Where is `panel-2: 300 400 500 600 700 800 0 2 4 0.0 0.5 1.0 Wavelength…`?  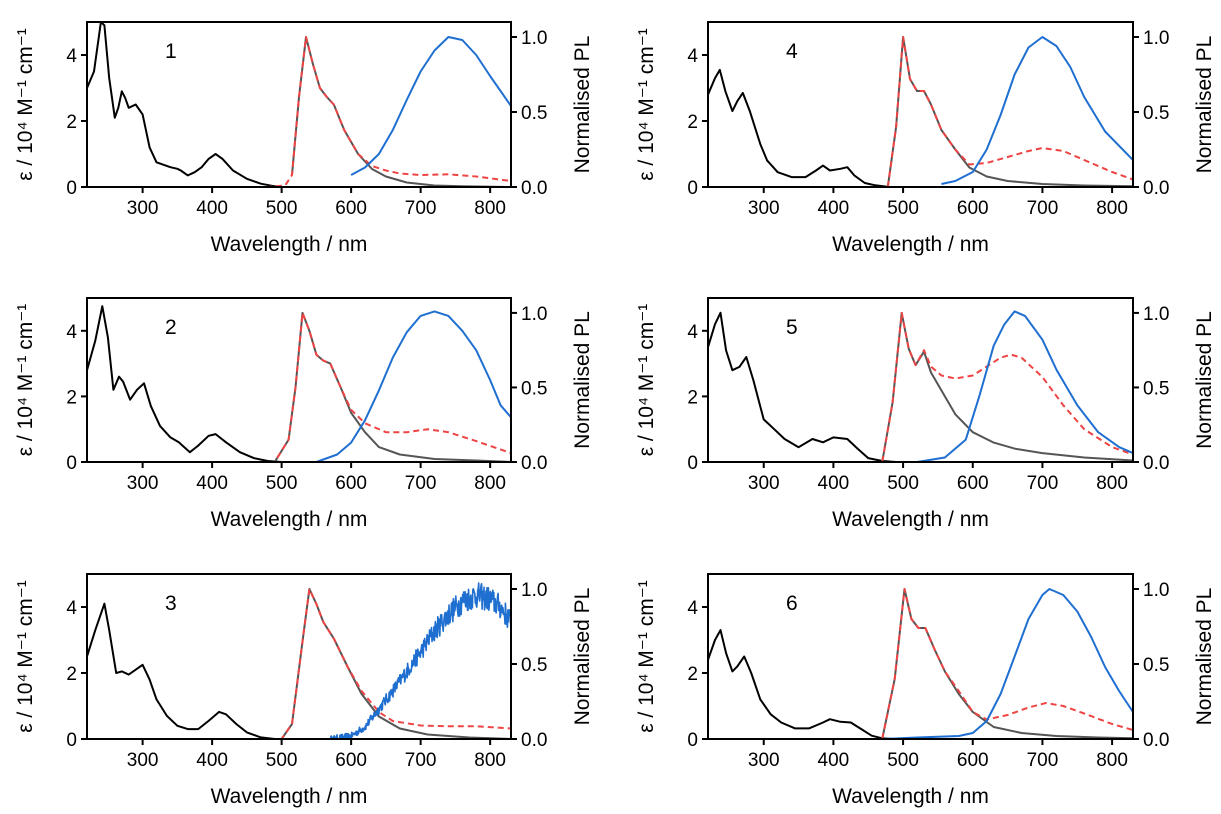
panel-2: 300 400 500 600 700 800 0 2 4 0.0 0.5 1.0 Wavelength… is located at coordinates (304, 414).